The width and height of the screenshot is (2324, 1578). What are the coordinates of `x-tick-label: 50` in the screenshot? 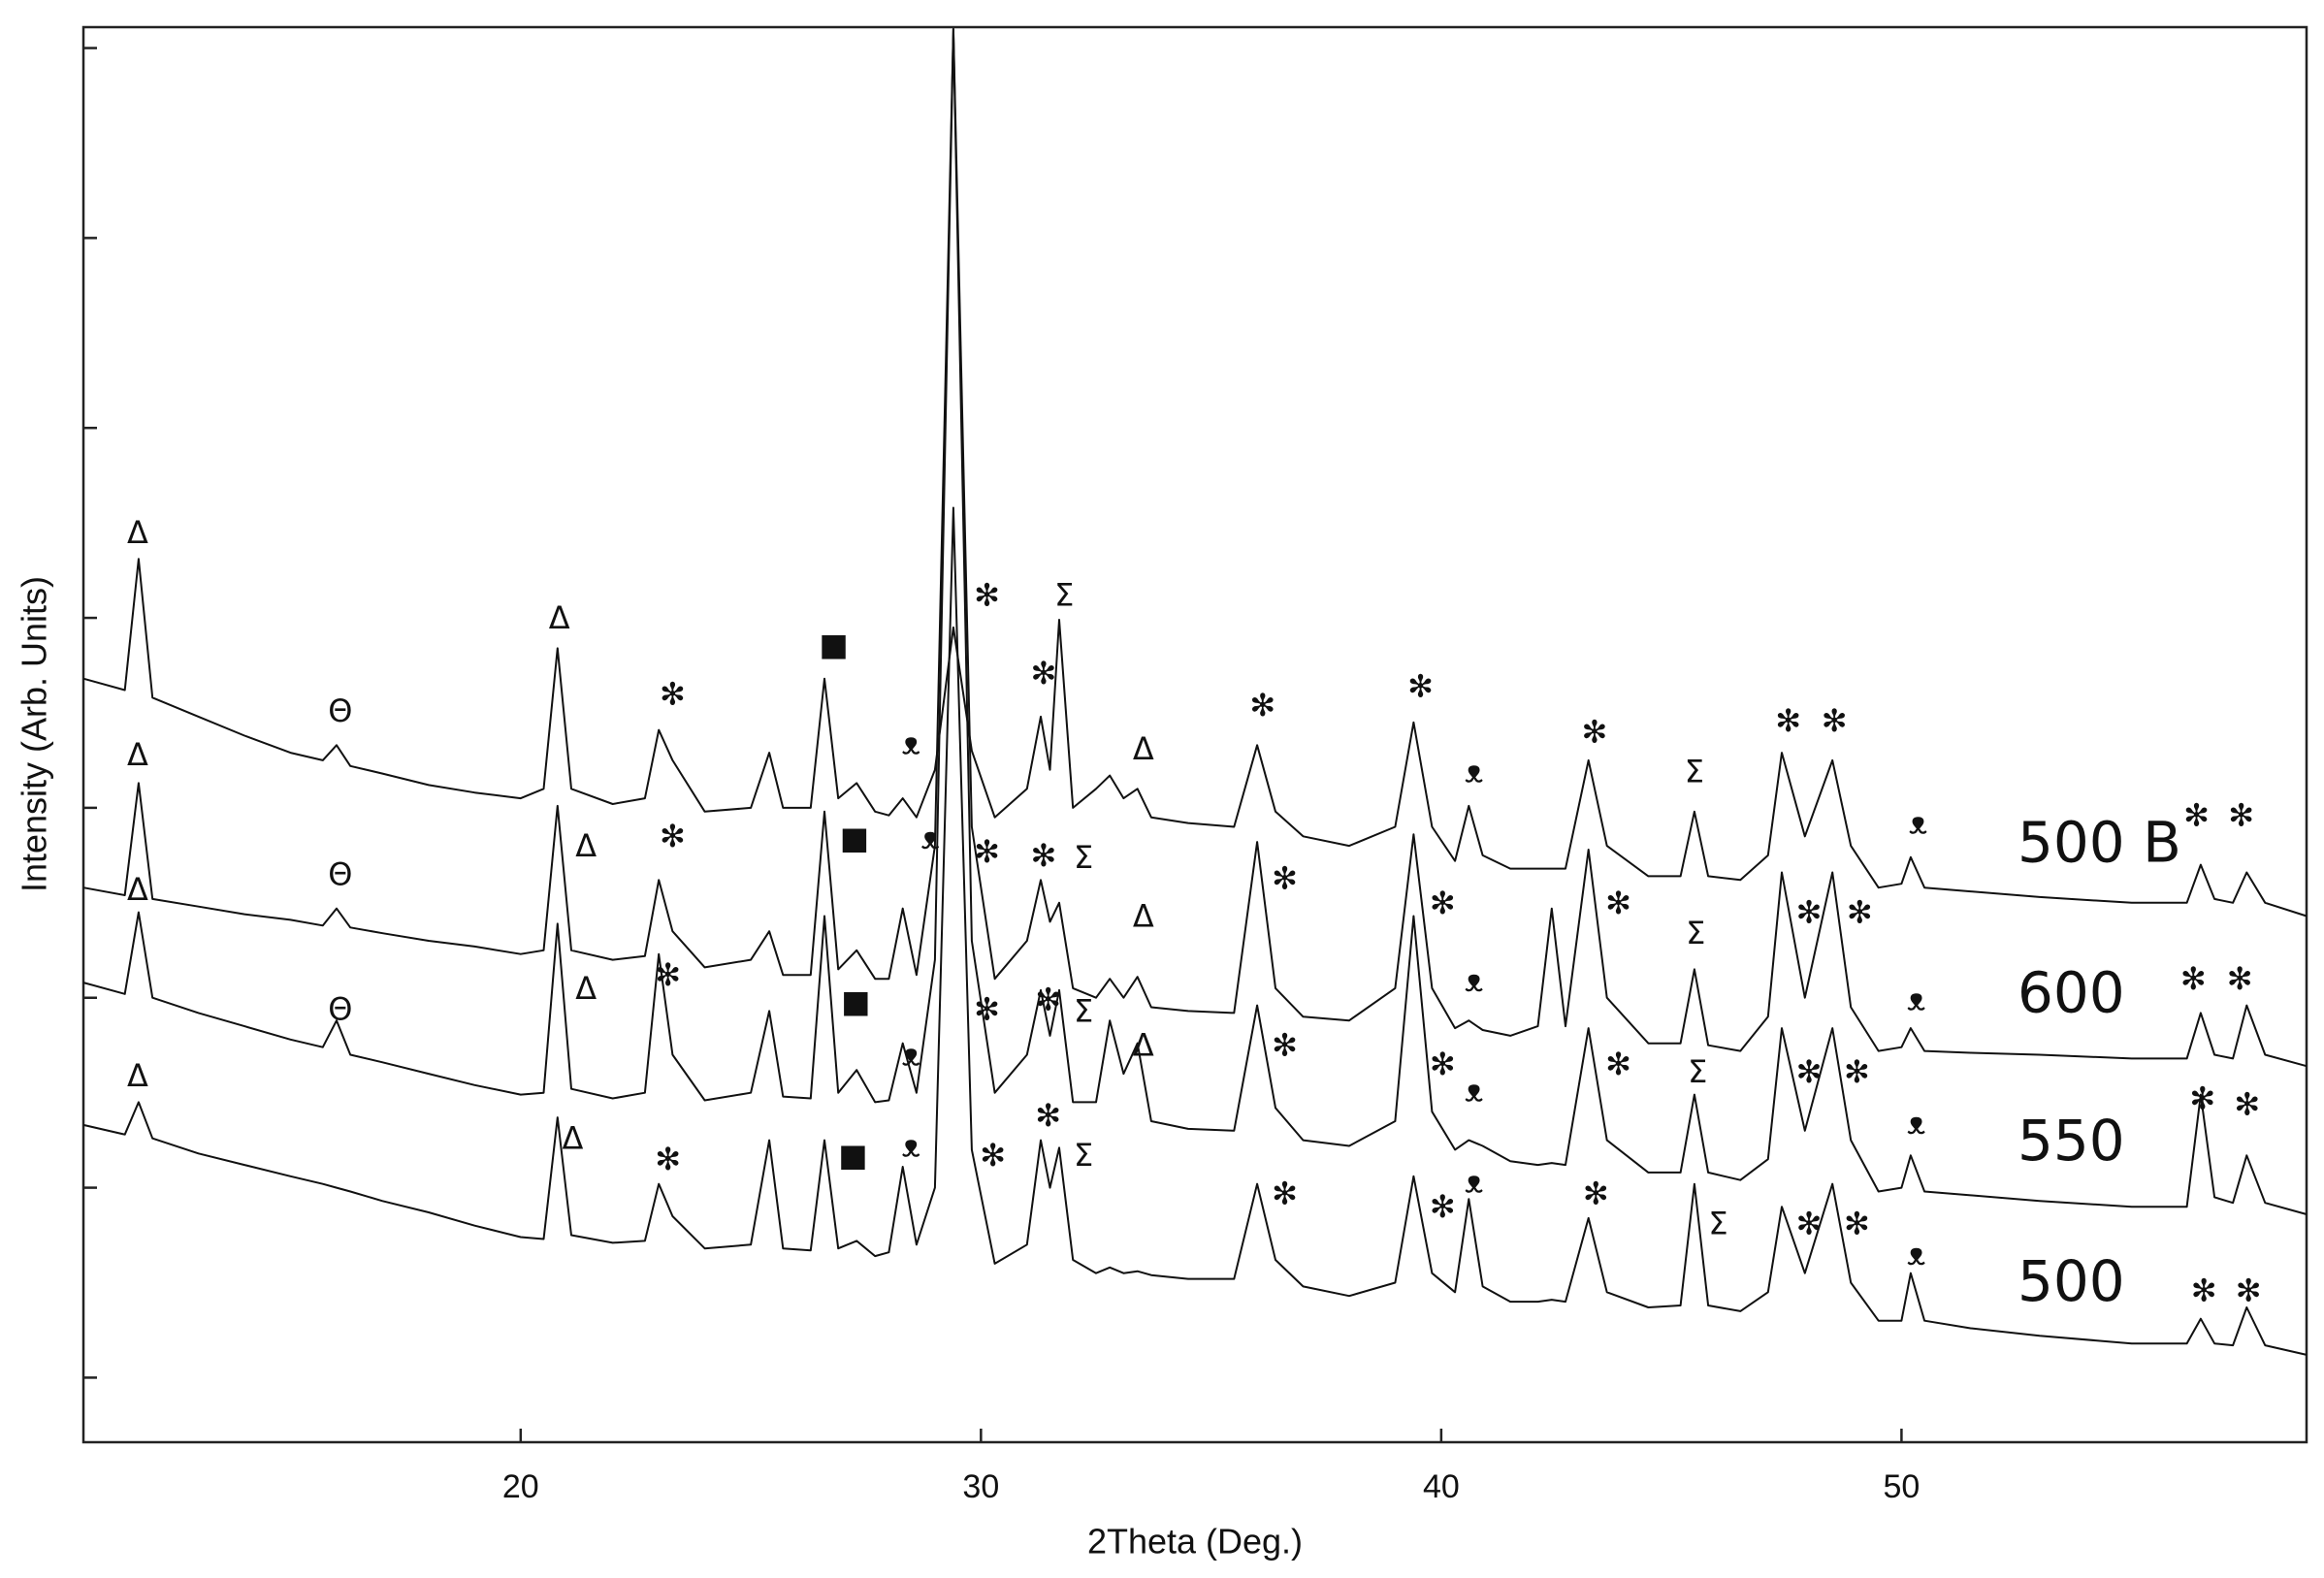 It's located at (1901, 1486).